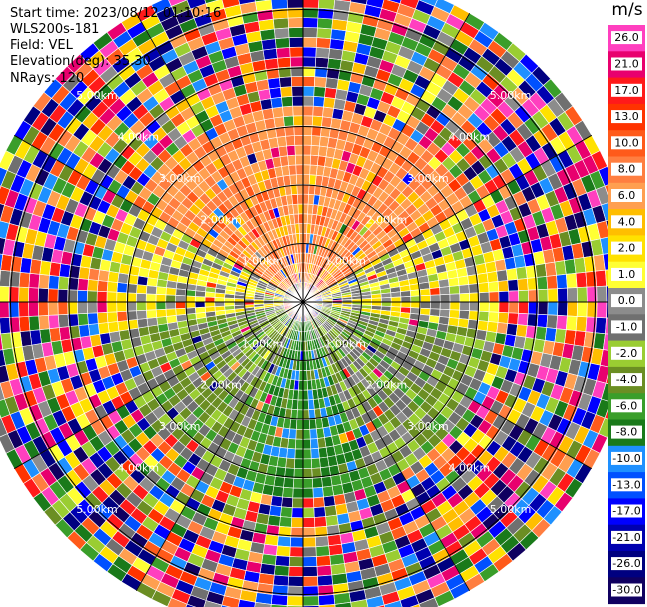 The image size is (647, 607). What do you see at coordinates (626, 116) in the screenshot?
I see `colorbar-tick-label: 13.0` at bounding box center [626, 116].